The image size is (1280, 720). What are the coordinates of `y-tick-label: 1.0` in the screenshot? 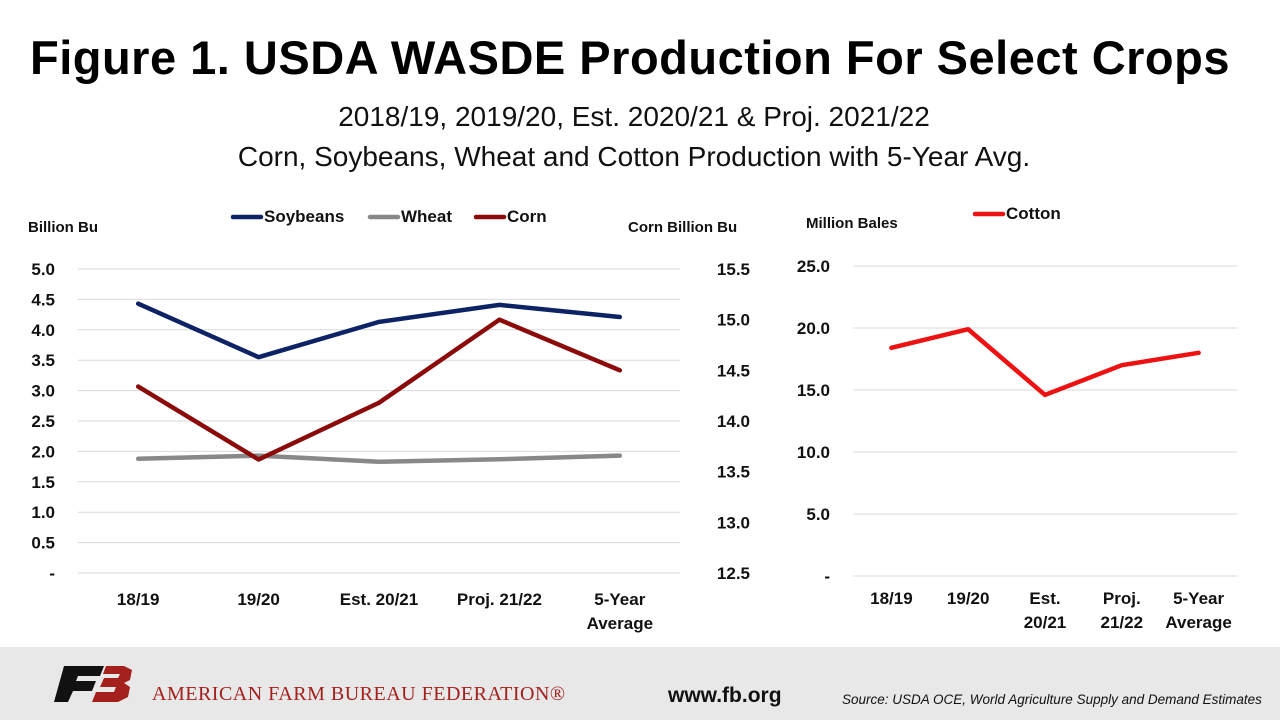 It's located at (43, 512).